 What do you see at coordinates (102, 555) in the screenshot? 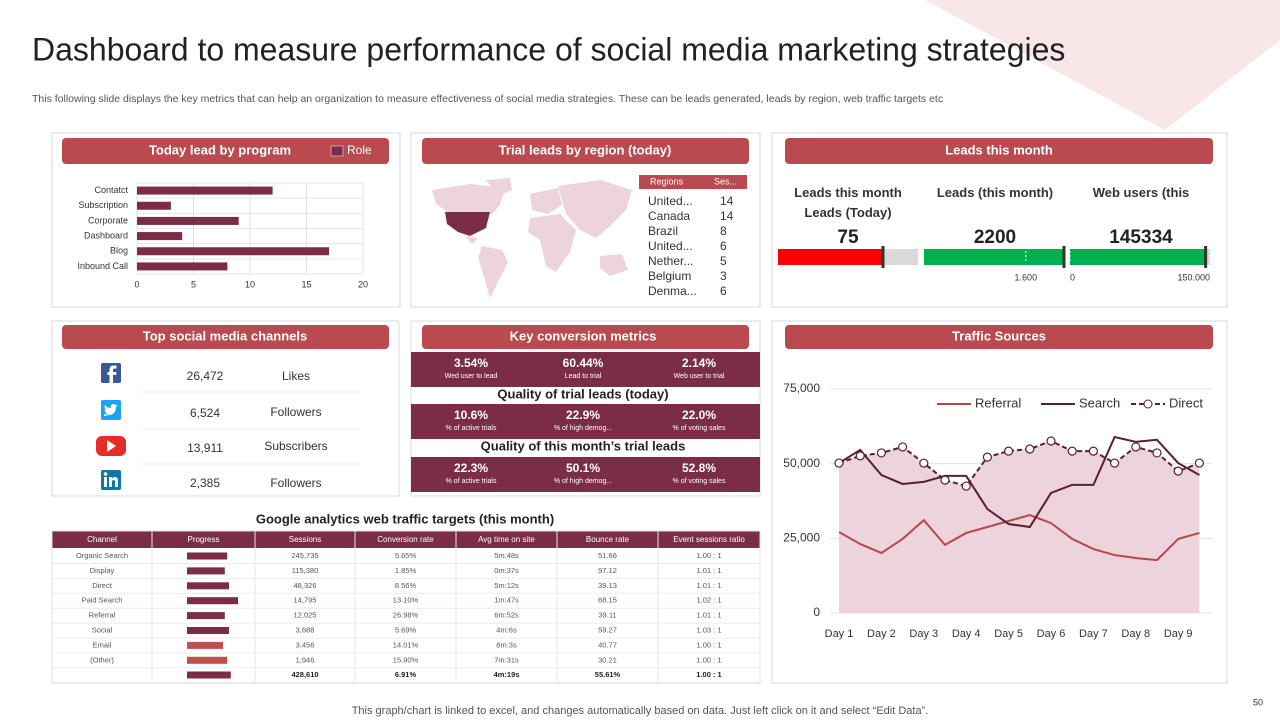
I see `cell: Organic Search` at bounding box center [102, 555].